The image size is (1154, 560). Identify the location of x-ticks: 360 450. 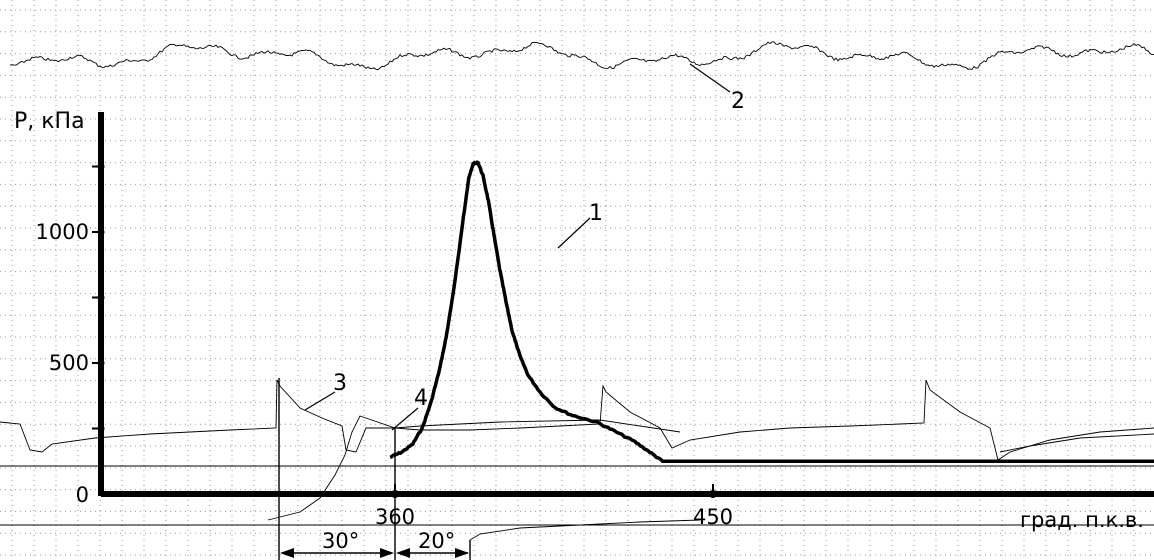
(554, 506).